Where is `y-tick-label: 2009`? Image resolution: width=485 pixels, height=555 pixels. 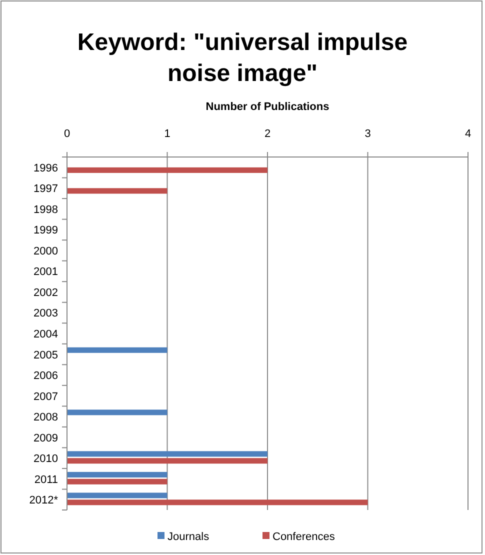 y-tick-label: 2009 is located at coordinates (46, 438).